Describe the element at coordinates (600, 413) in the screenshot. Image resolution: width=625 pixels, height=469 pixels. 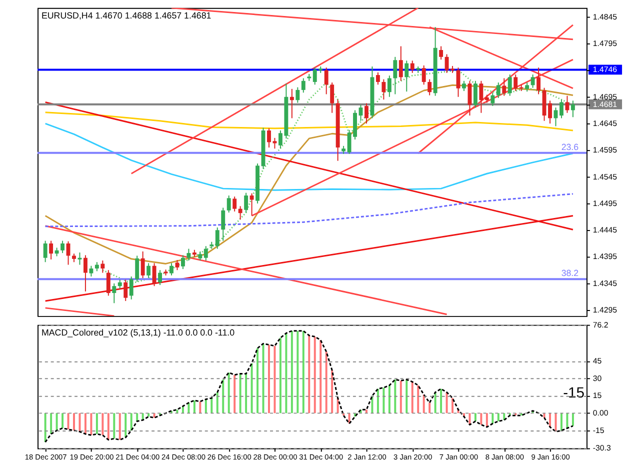
I see `y-tick-label: 0.00` at that location.